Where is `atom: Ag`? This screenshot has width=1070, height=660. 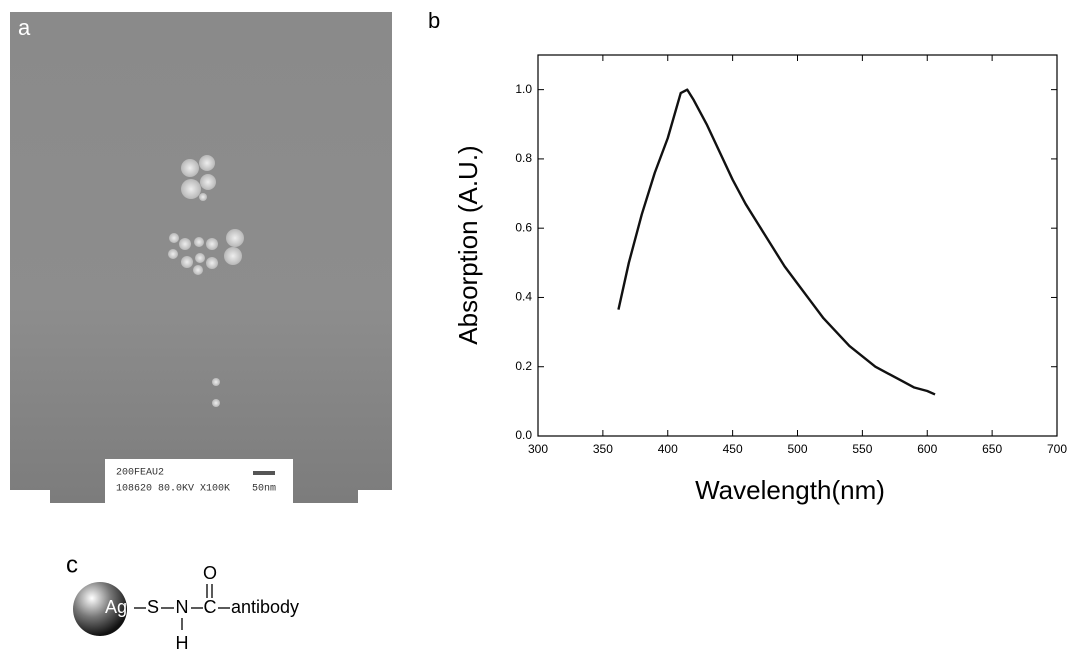
atom: Ag is located at coordinates (116, 607).